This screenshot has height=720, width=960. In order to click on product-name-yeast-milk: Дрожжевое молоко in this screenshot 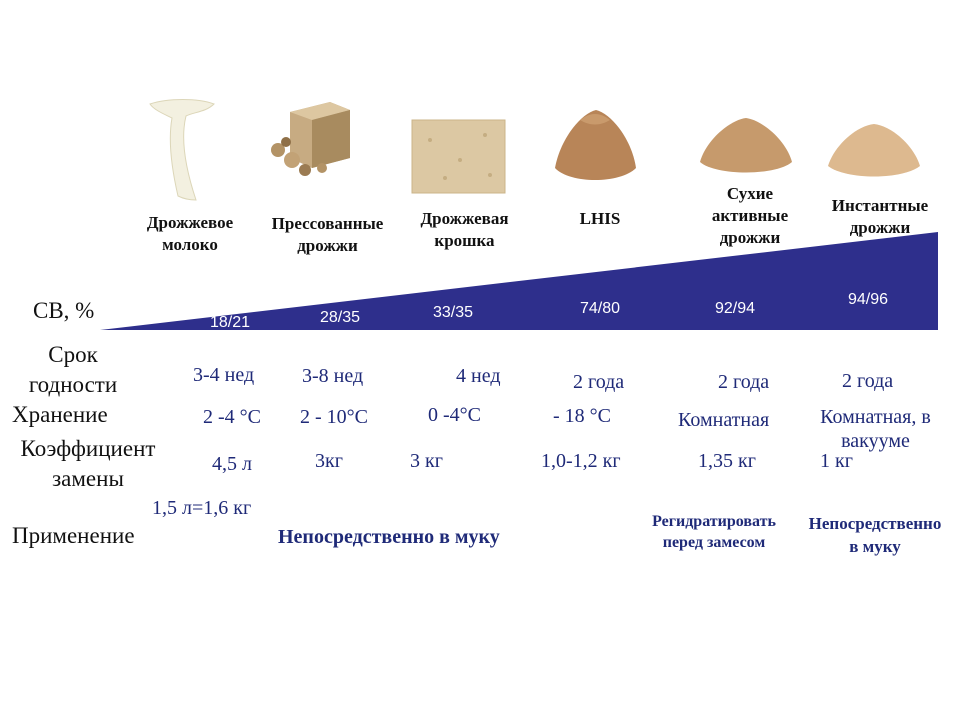, I will do `click(190, 233)`.